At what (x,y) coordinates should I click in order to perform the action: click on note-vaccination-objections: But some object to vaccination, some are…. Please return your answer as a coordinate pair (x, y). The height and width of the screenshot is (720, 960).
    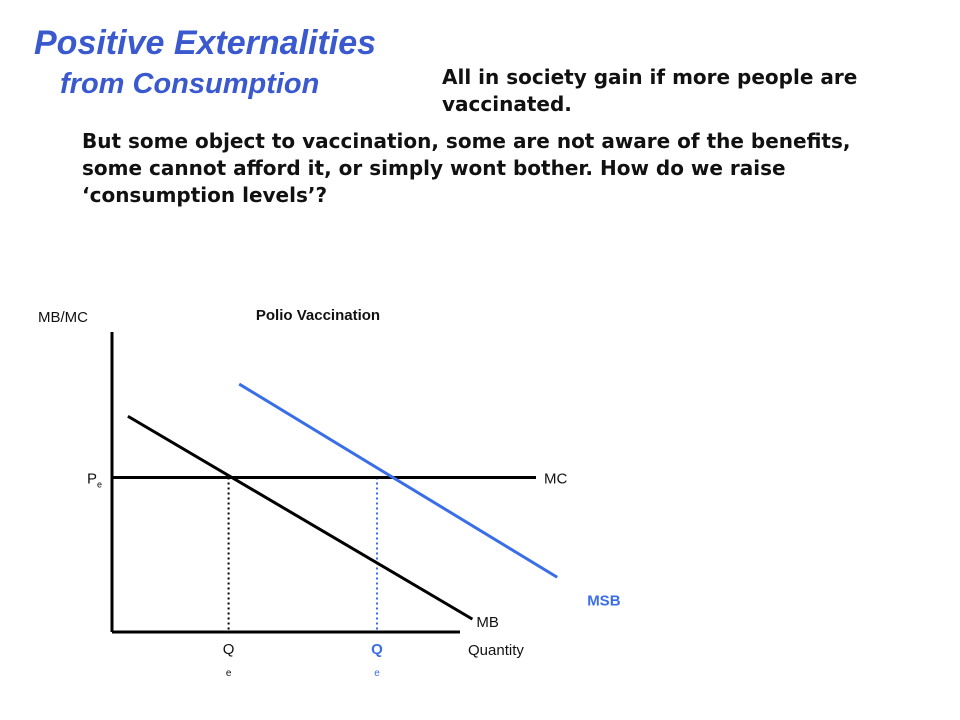
    Looking at the image, I should click on (466, 168).